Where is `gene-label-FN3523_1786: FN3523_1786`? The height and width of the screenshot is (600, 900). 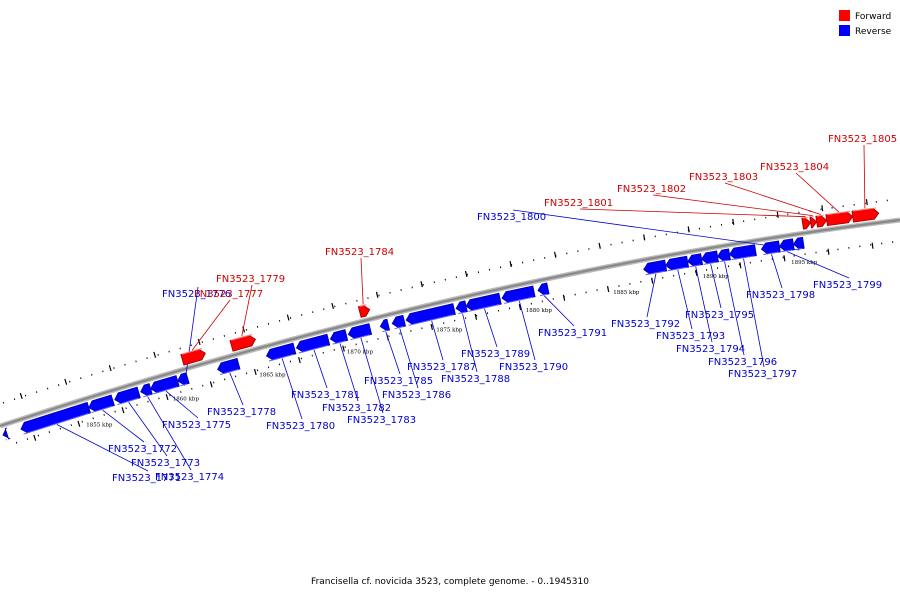
gene-label-FN3523_1786: FN3523_1786 is located at coordinates (416, 395).